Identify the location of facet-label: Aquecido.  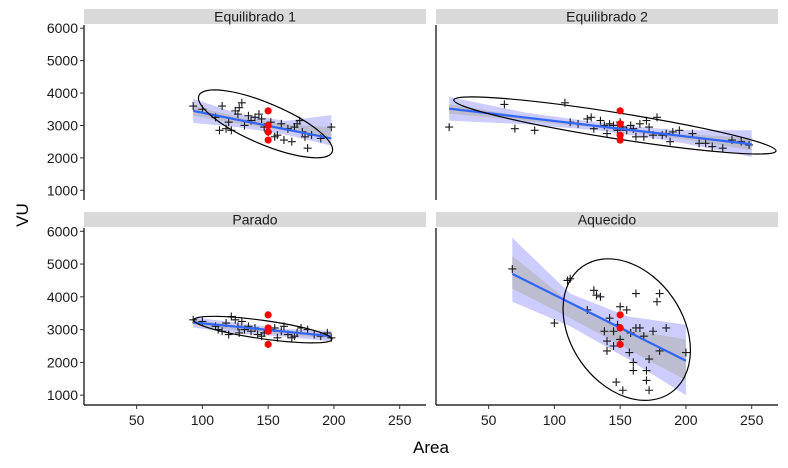
(607, 220).